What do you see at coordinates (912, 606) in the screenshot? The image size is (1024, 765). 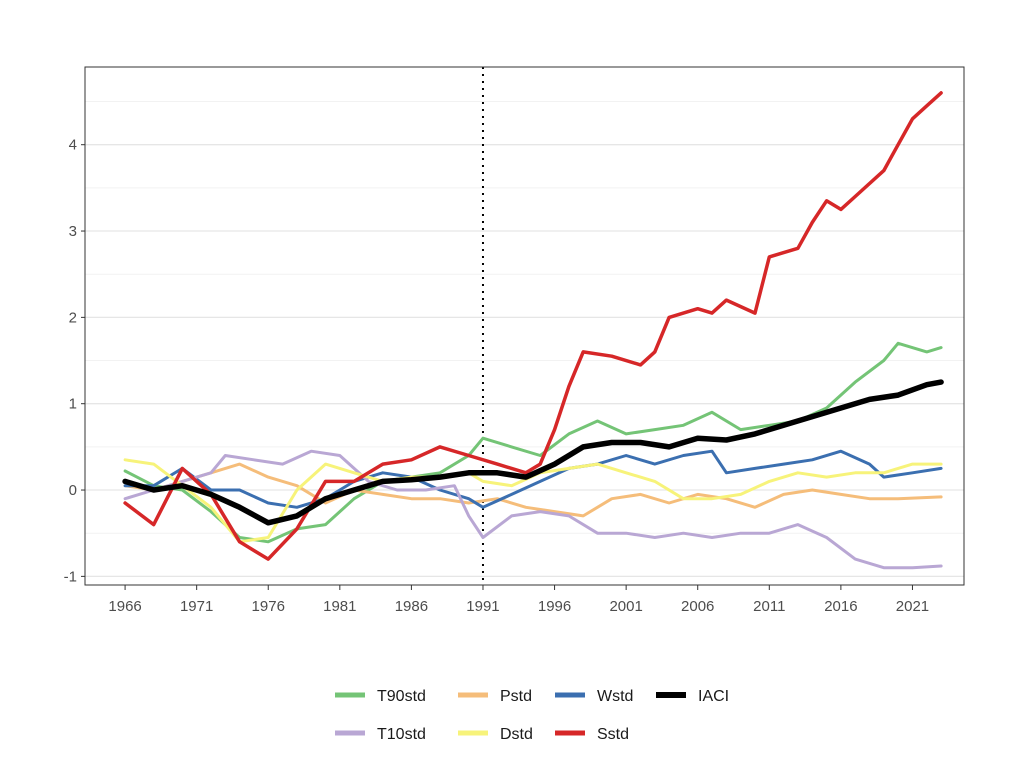 I see `x-tick-label: 2021` at bounding box center [912, 606].